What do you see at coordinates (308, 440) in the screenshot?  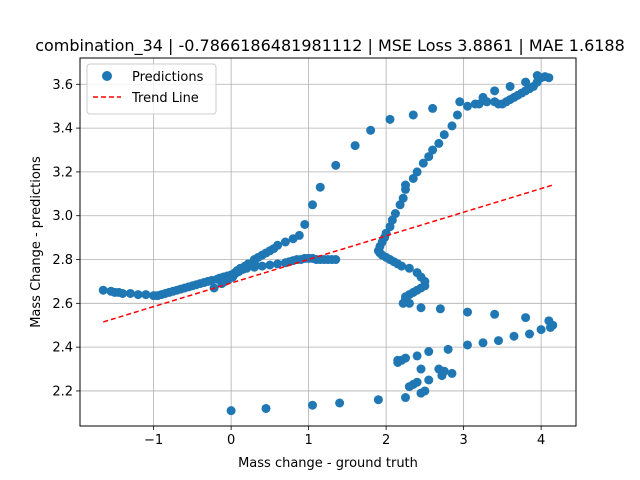 I see `x-tick-label: 1` at bounding box center [308, 440].